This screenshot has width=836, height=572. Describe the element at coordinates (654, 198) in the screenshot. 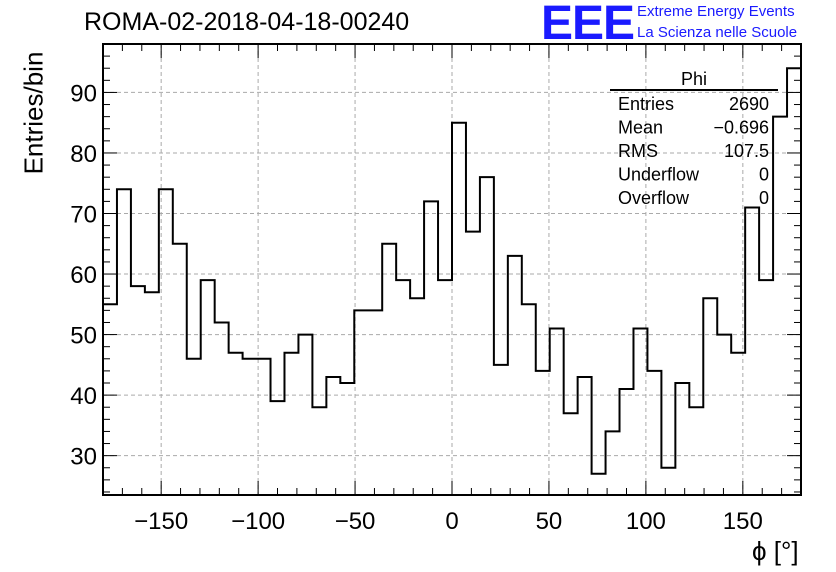

I see `stats-row-label: Overflow` at that location.